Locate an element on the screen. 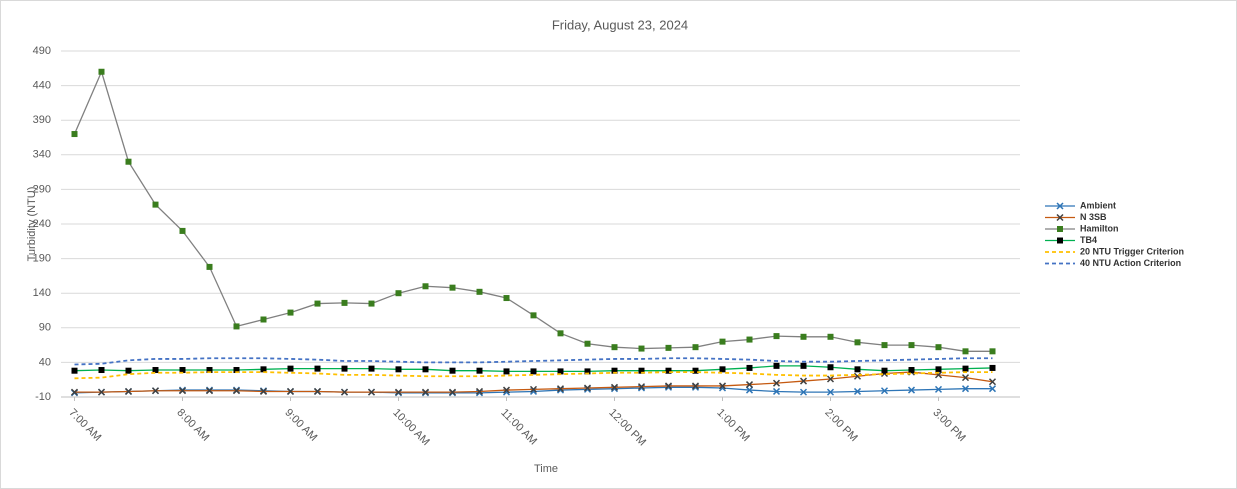 The width and height of the screenshot is (1237, 489). y-tick-label: 340 is located at coordinates (42, 155).